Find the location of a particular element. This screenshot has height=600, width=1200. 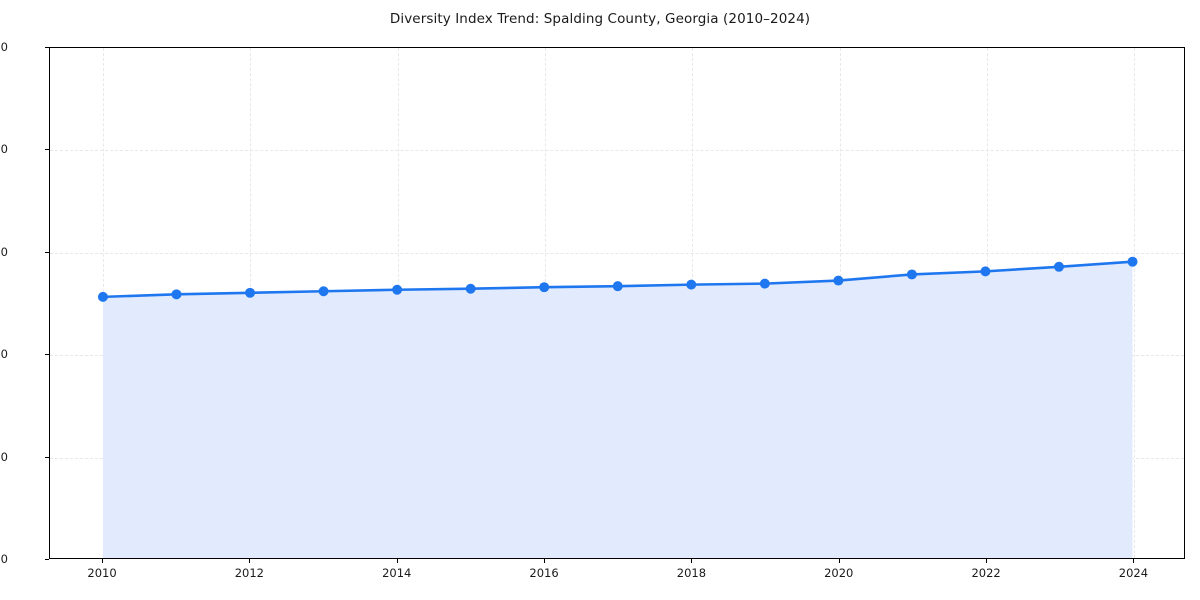

x-tick-label: 2010 is located at coordinates (102, 573).